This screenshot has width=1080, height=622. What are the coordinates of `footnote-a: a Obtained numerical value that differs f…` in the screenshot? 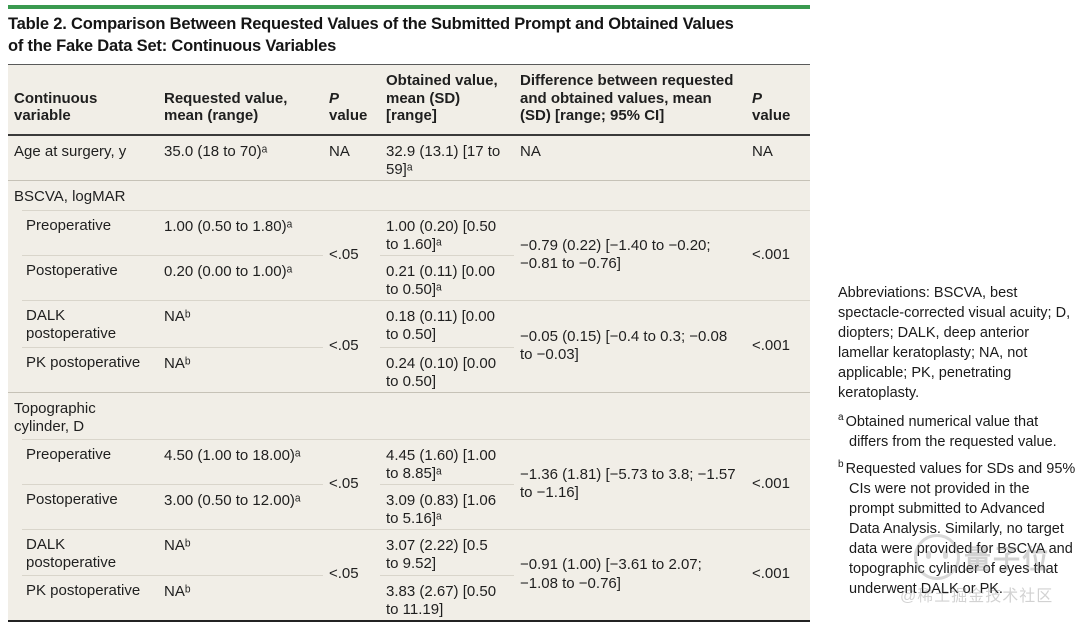 It's located at (957, 432).